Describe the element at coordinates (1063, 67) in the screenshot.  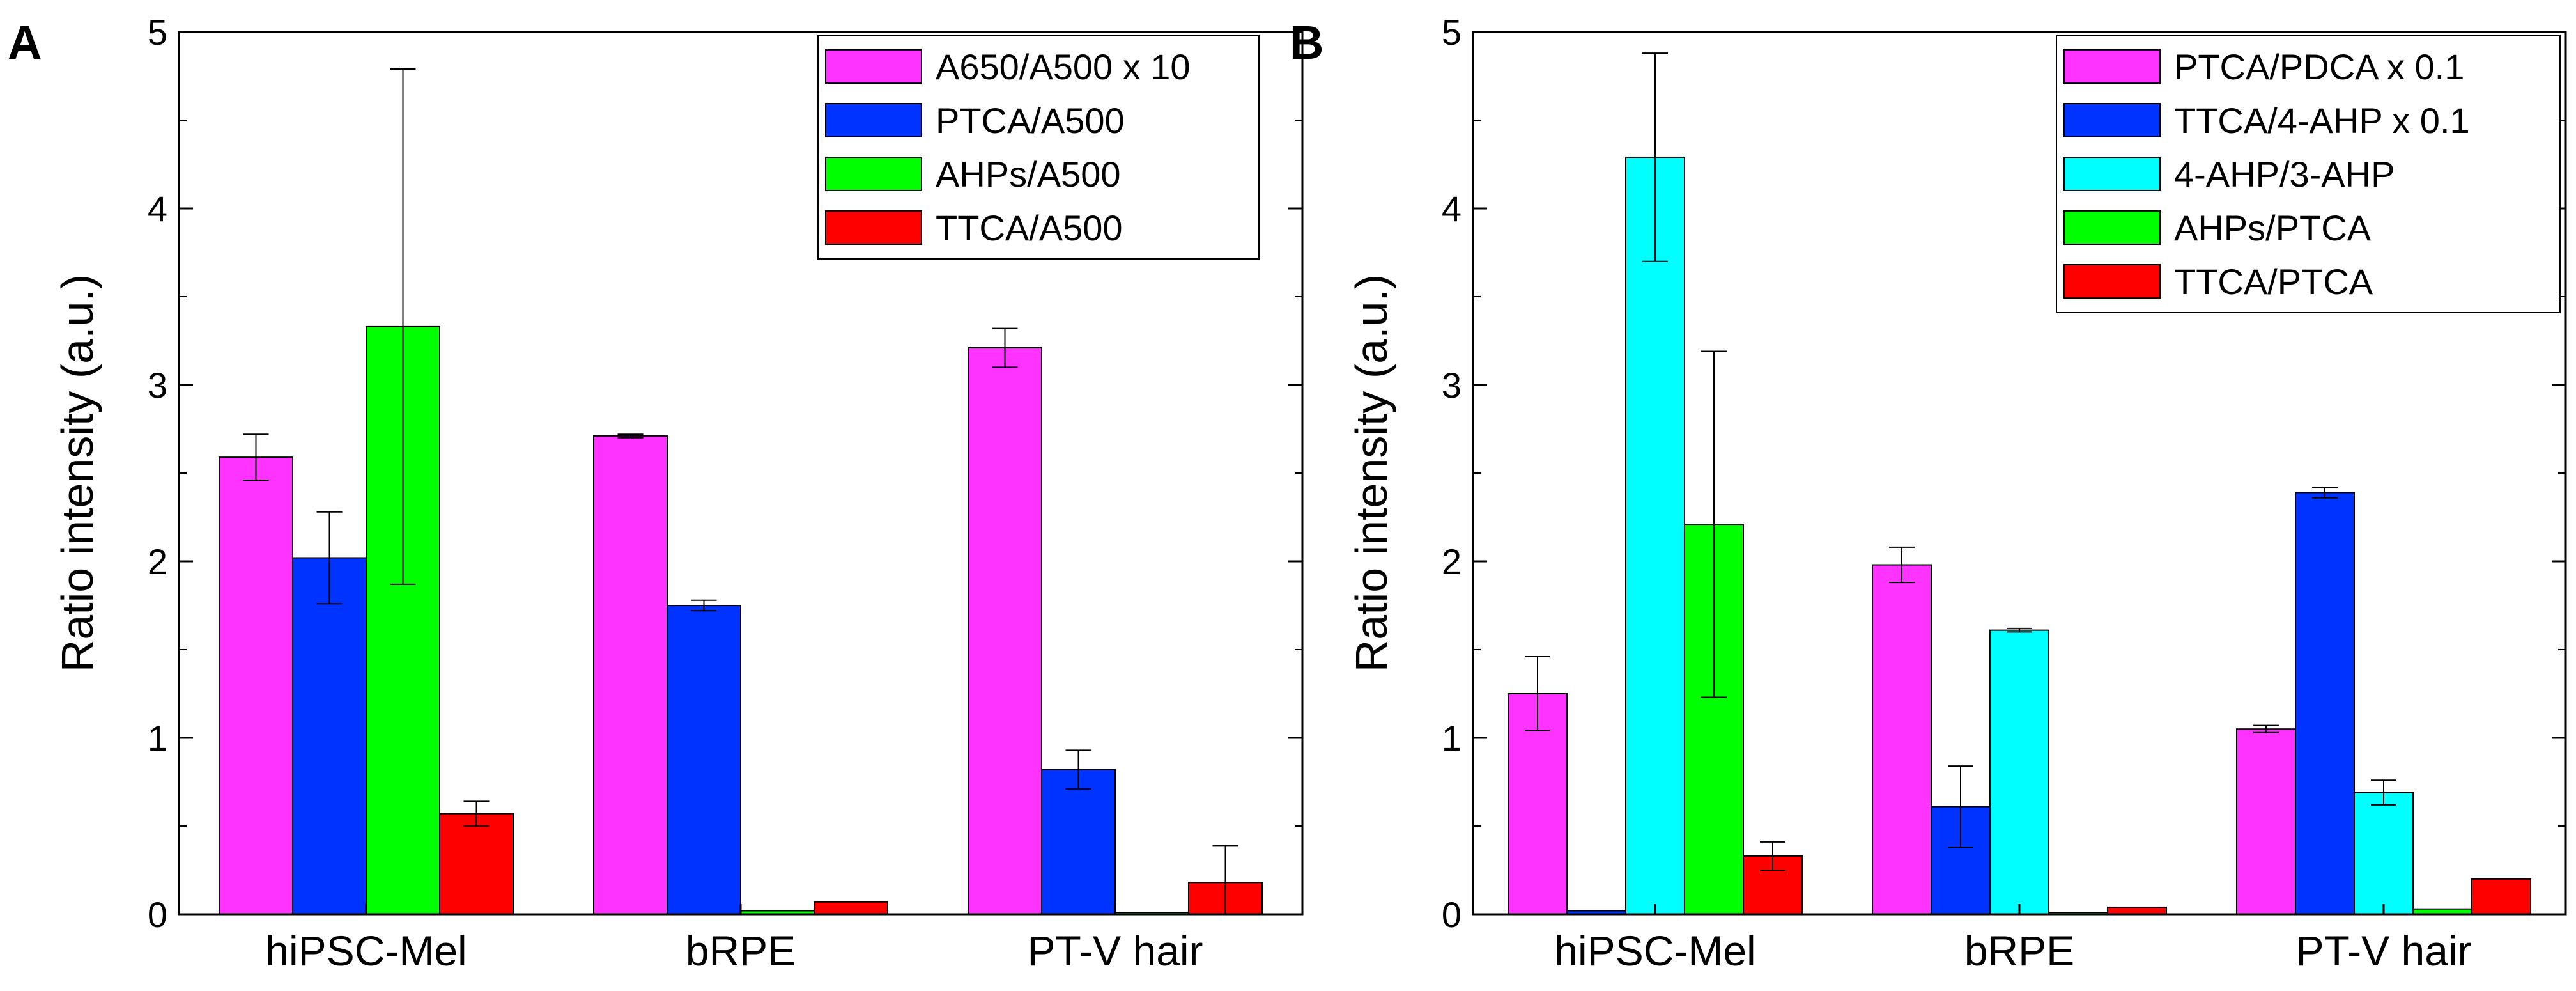
I see `legend-label: A650/A500 x 10` at that location.